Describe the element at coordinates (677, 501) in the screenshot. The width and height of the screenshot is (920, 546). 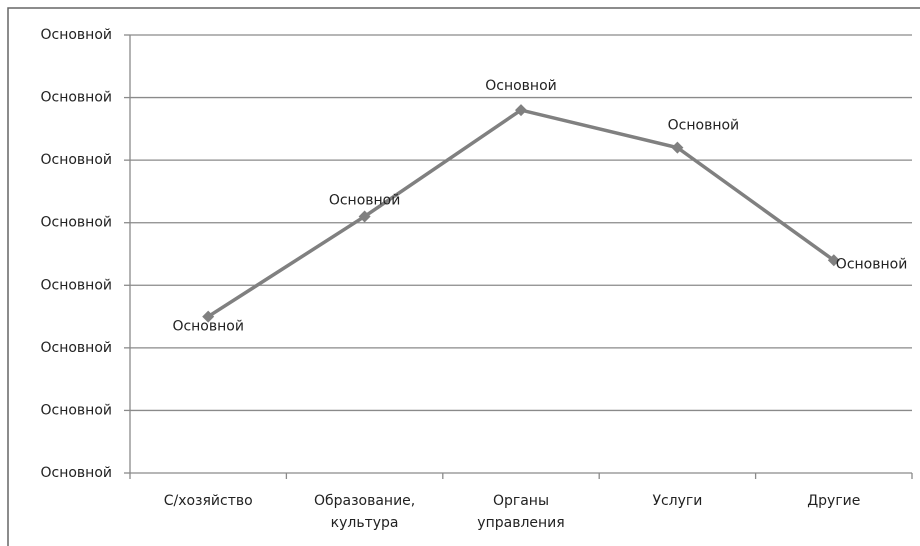
I see `x-tick-label: Услуги` at that location.